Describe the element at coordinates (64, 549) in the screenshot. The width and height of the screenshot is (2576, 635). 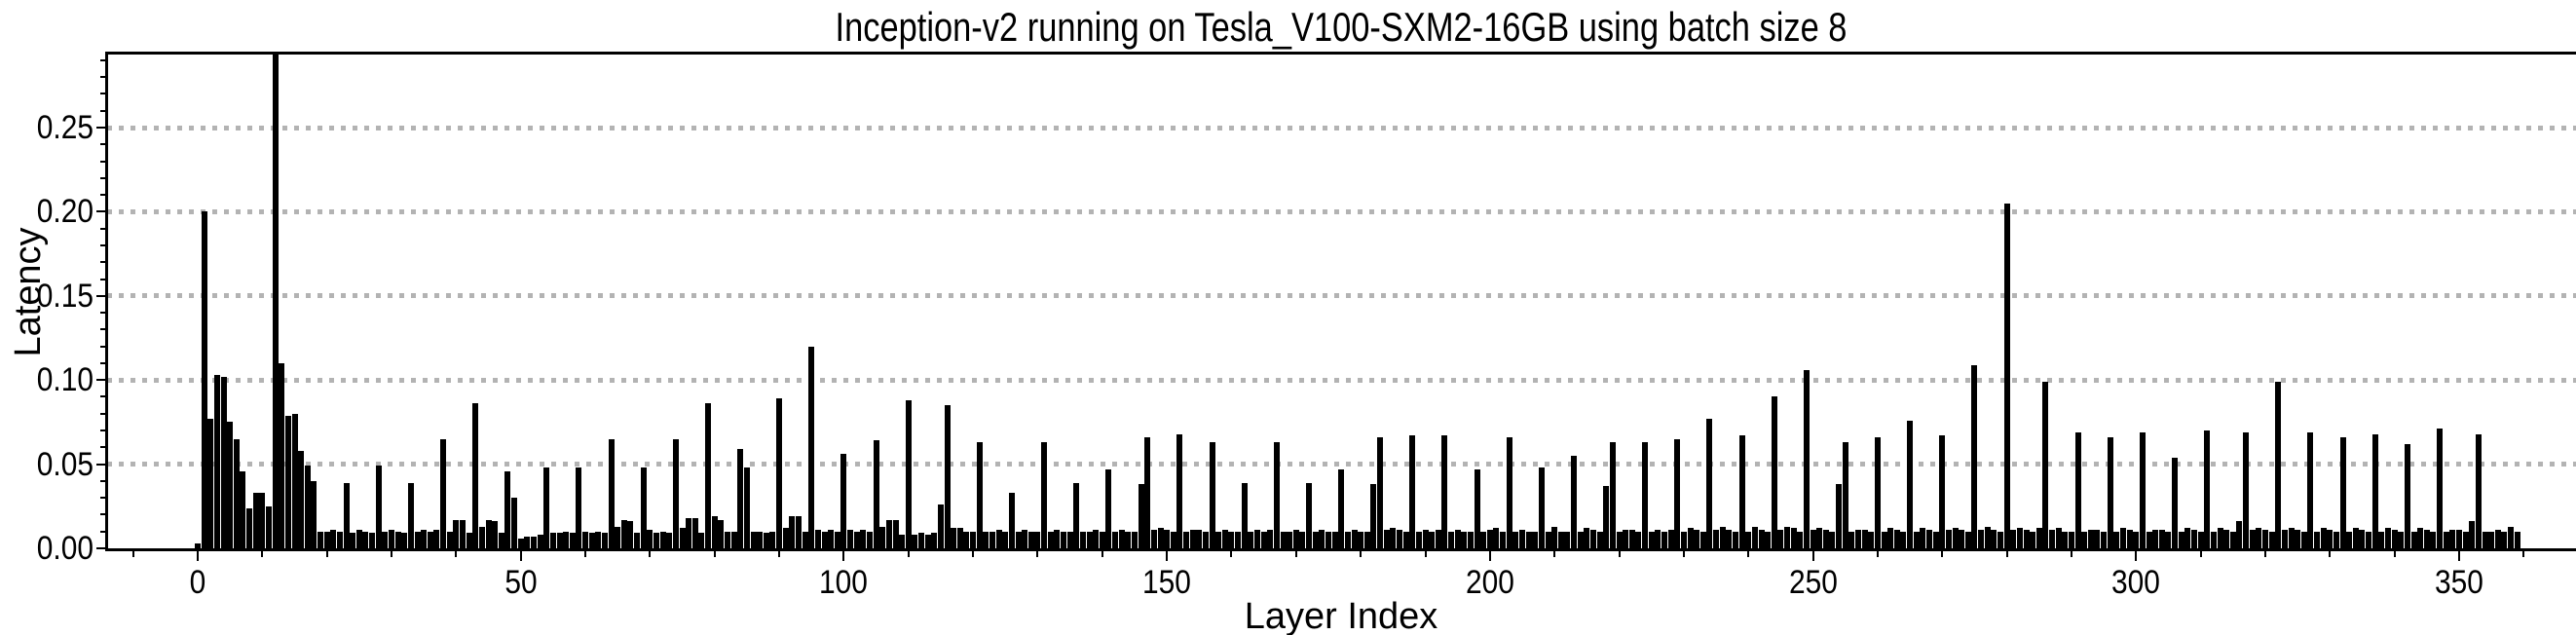
I see `y-tick-label: 0.00` at that location.